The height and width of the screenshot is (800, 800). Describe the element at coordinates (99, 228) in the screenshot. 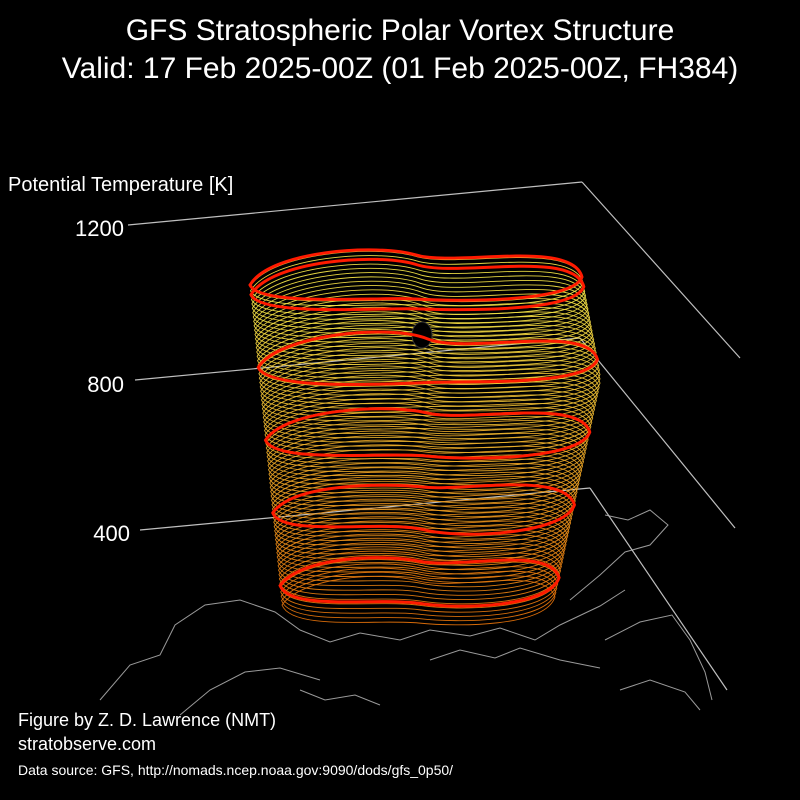

I see `z-tick-label: 1200` at that location.